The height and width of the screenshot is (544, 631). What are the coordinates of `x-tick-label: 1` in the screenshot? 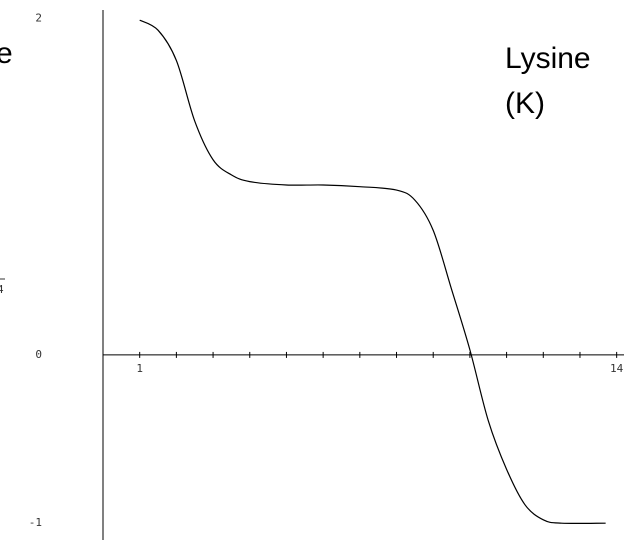 It's located at (139, 368).